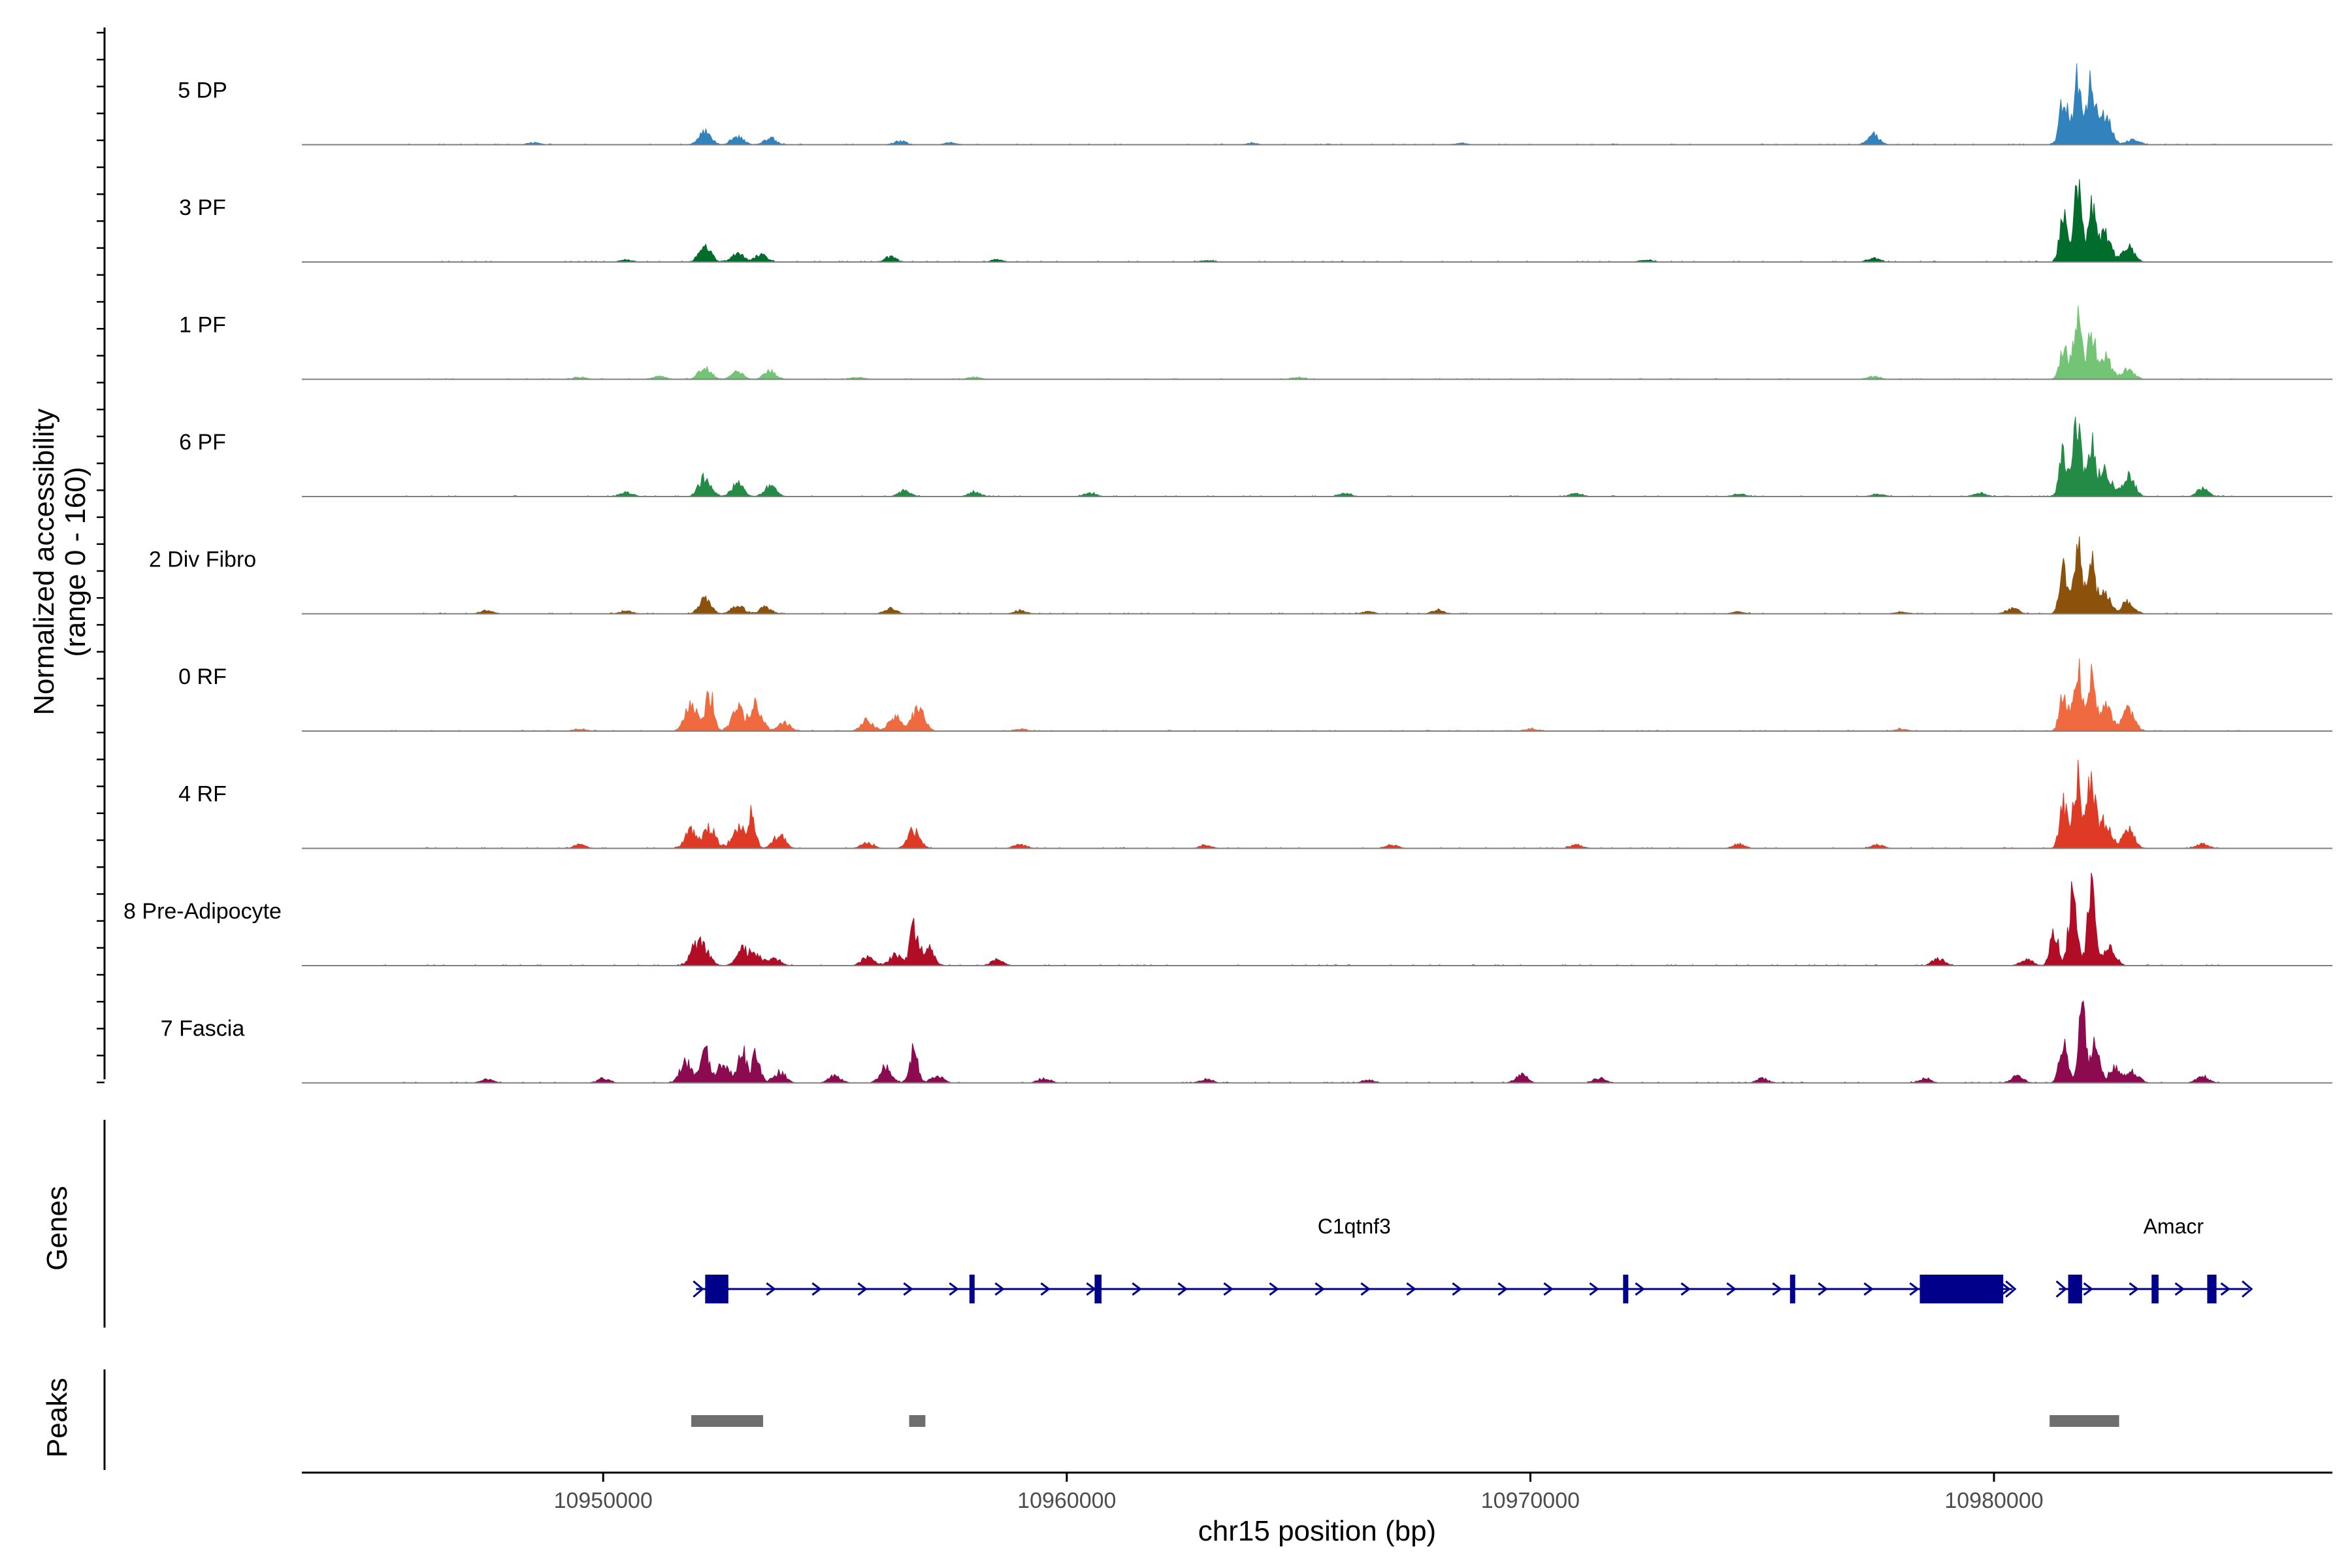 Image resolution: width=2352 pixels, height=1568 pixels. I want to click on track-8-pre-adipocyte: 8 Pre-Adipocyte, so click(1227, 919).